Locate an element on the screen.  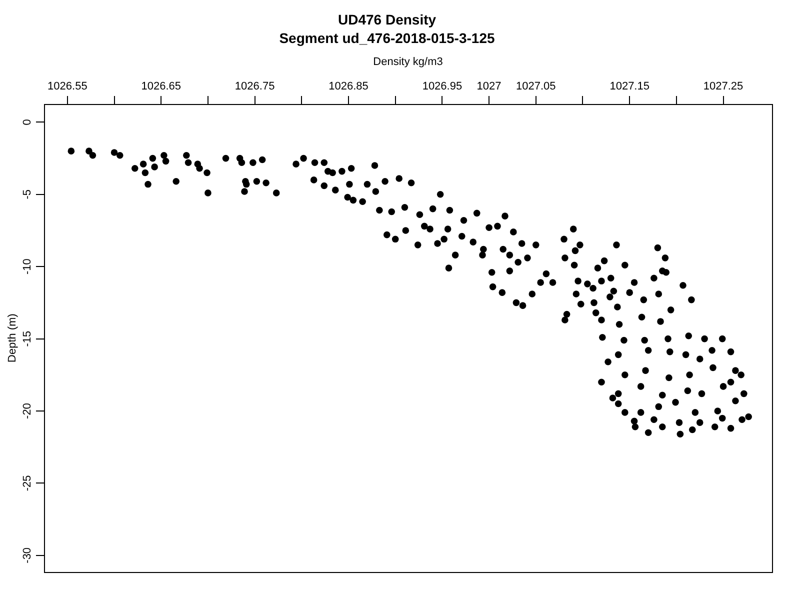
x-tick-label: 1027.15 is located at coordinates (630, 86).